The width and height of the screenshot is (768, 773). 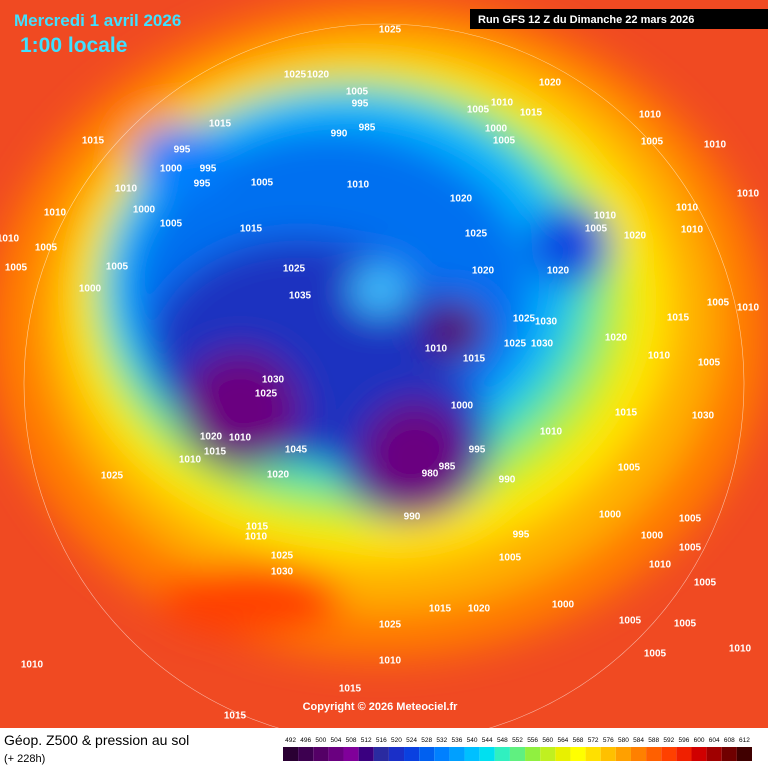 What do you see at coordinates (668, 740) in the screenshot?
I see `scale-label: 592` at bounding box center [668, 740].